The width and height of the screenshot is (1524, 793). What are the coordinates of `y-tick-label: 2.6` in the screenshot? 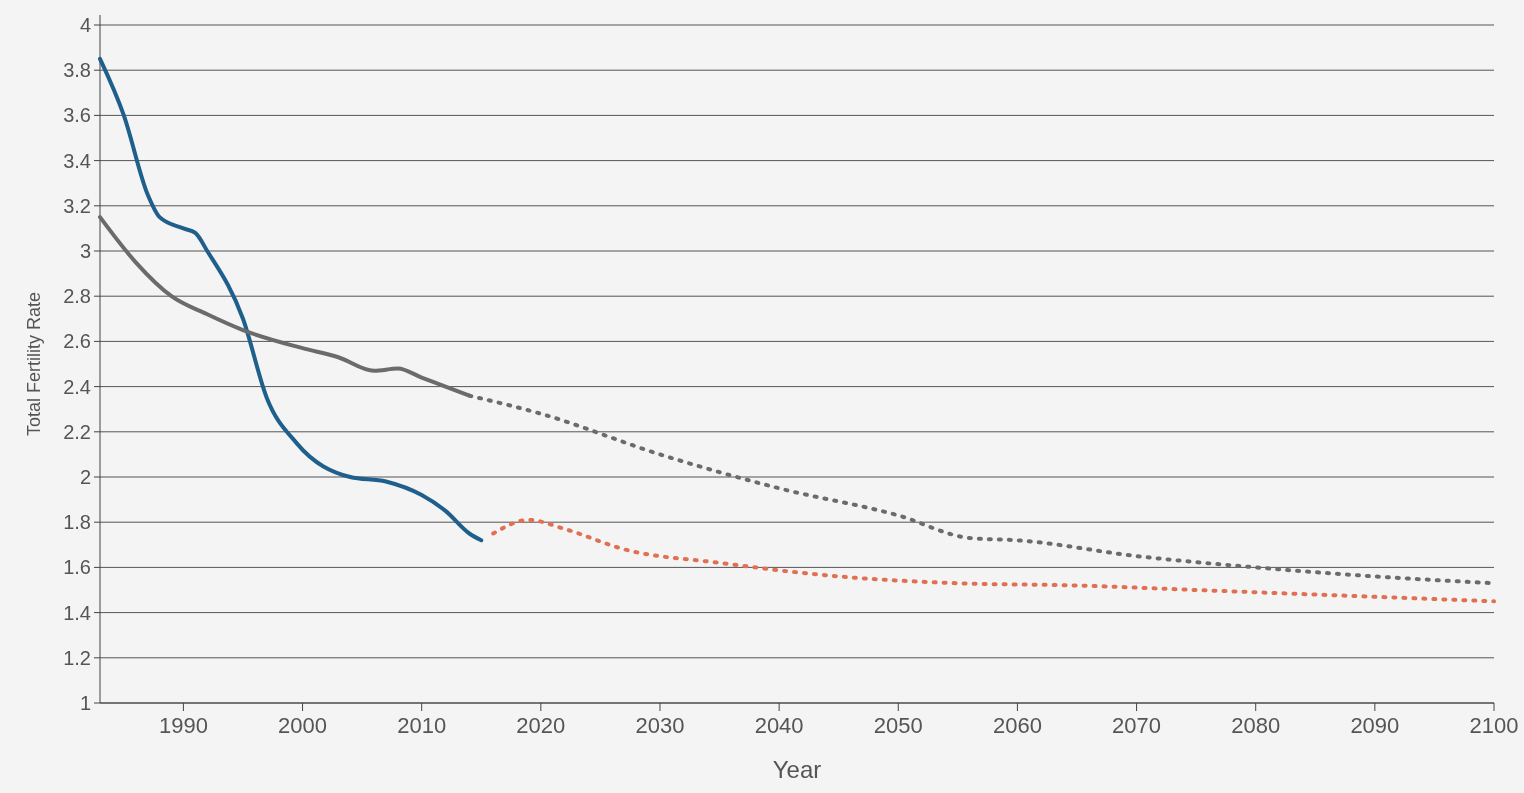 It's located at (77, 341).